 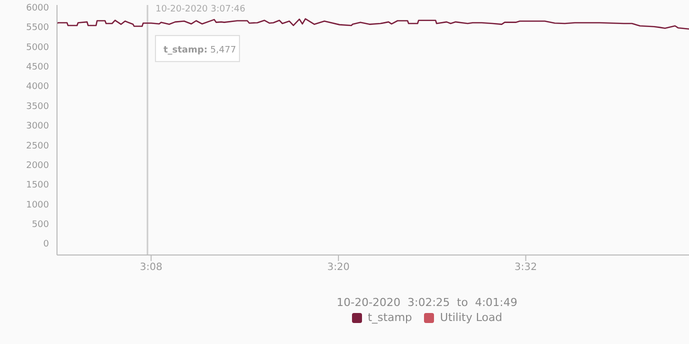 I want to click on line-series, so click(x=373, y=24).